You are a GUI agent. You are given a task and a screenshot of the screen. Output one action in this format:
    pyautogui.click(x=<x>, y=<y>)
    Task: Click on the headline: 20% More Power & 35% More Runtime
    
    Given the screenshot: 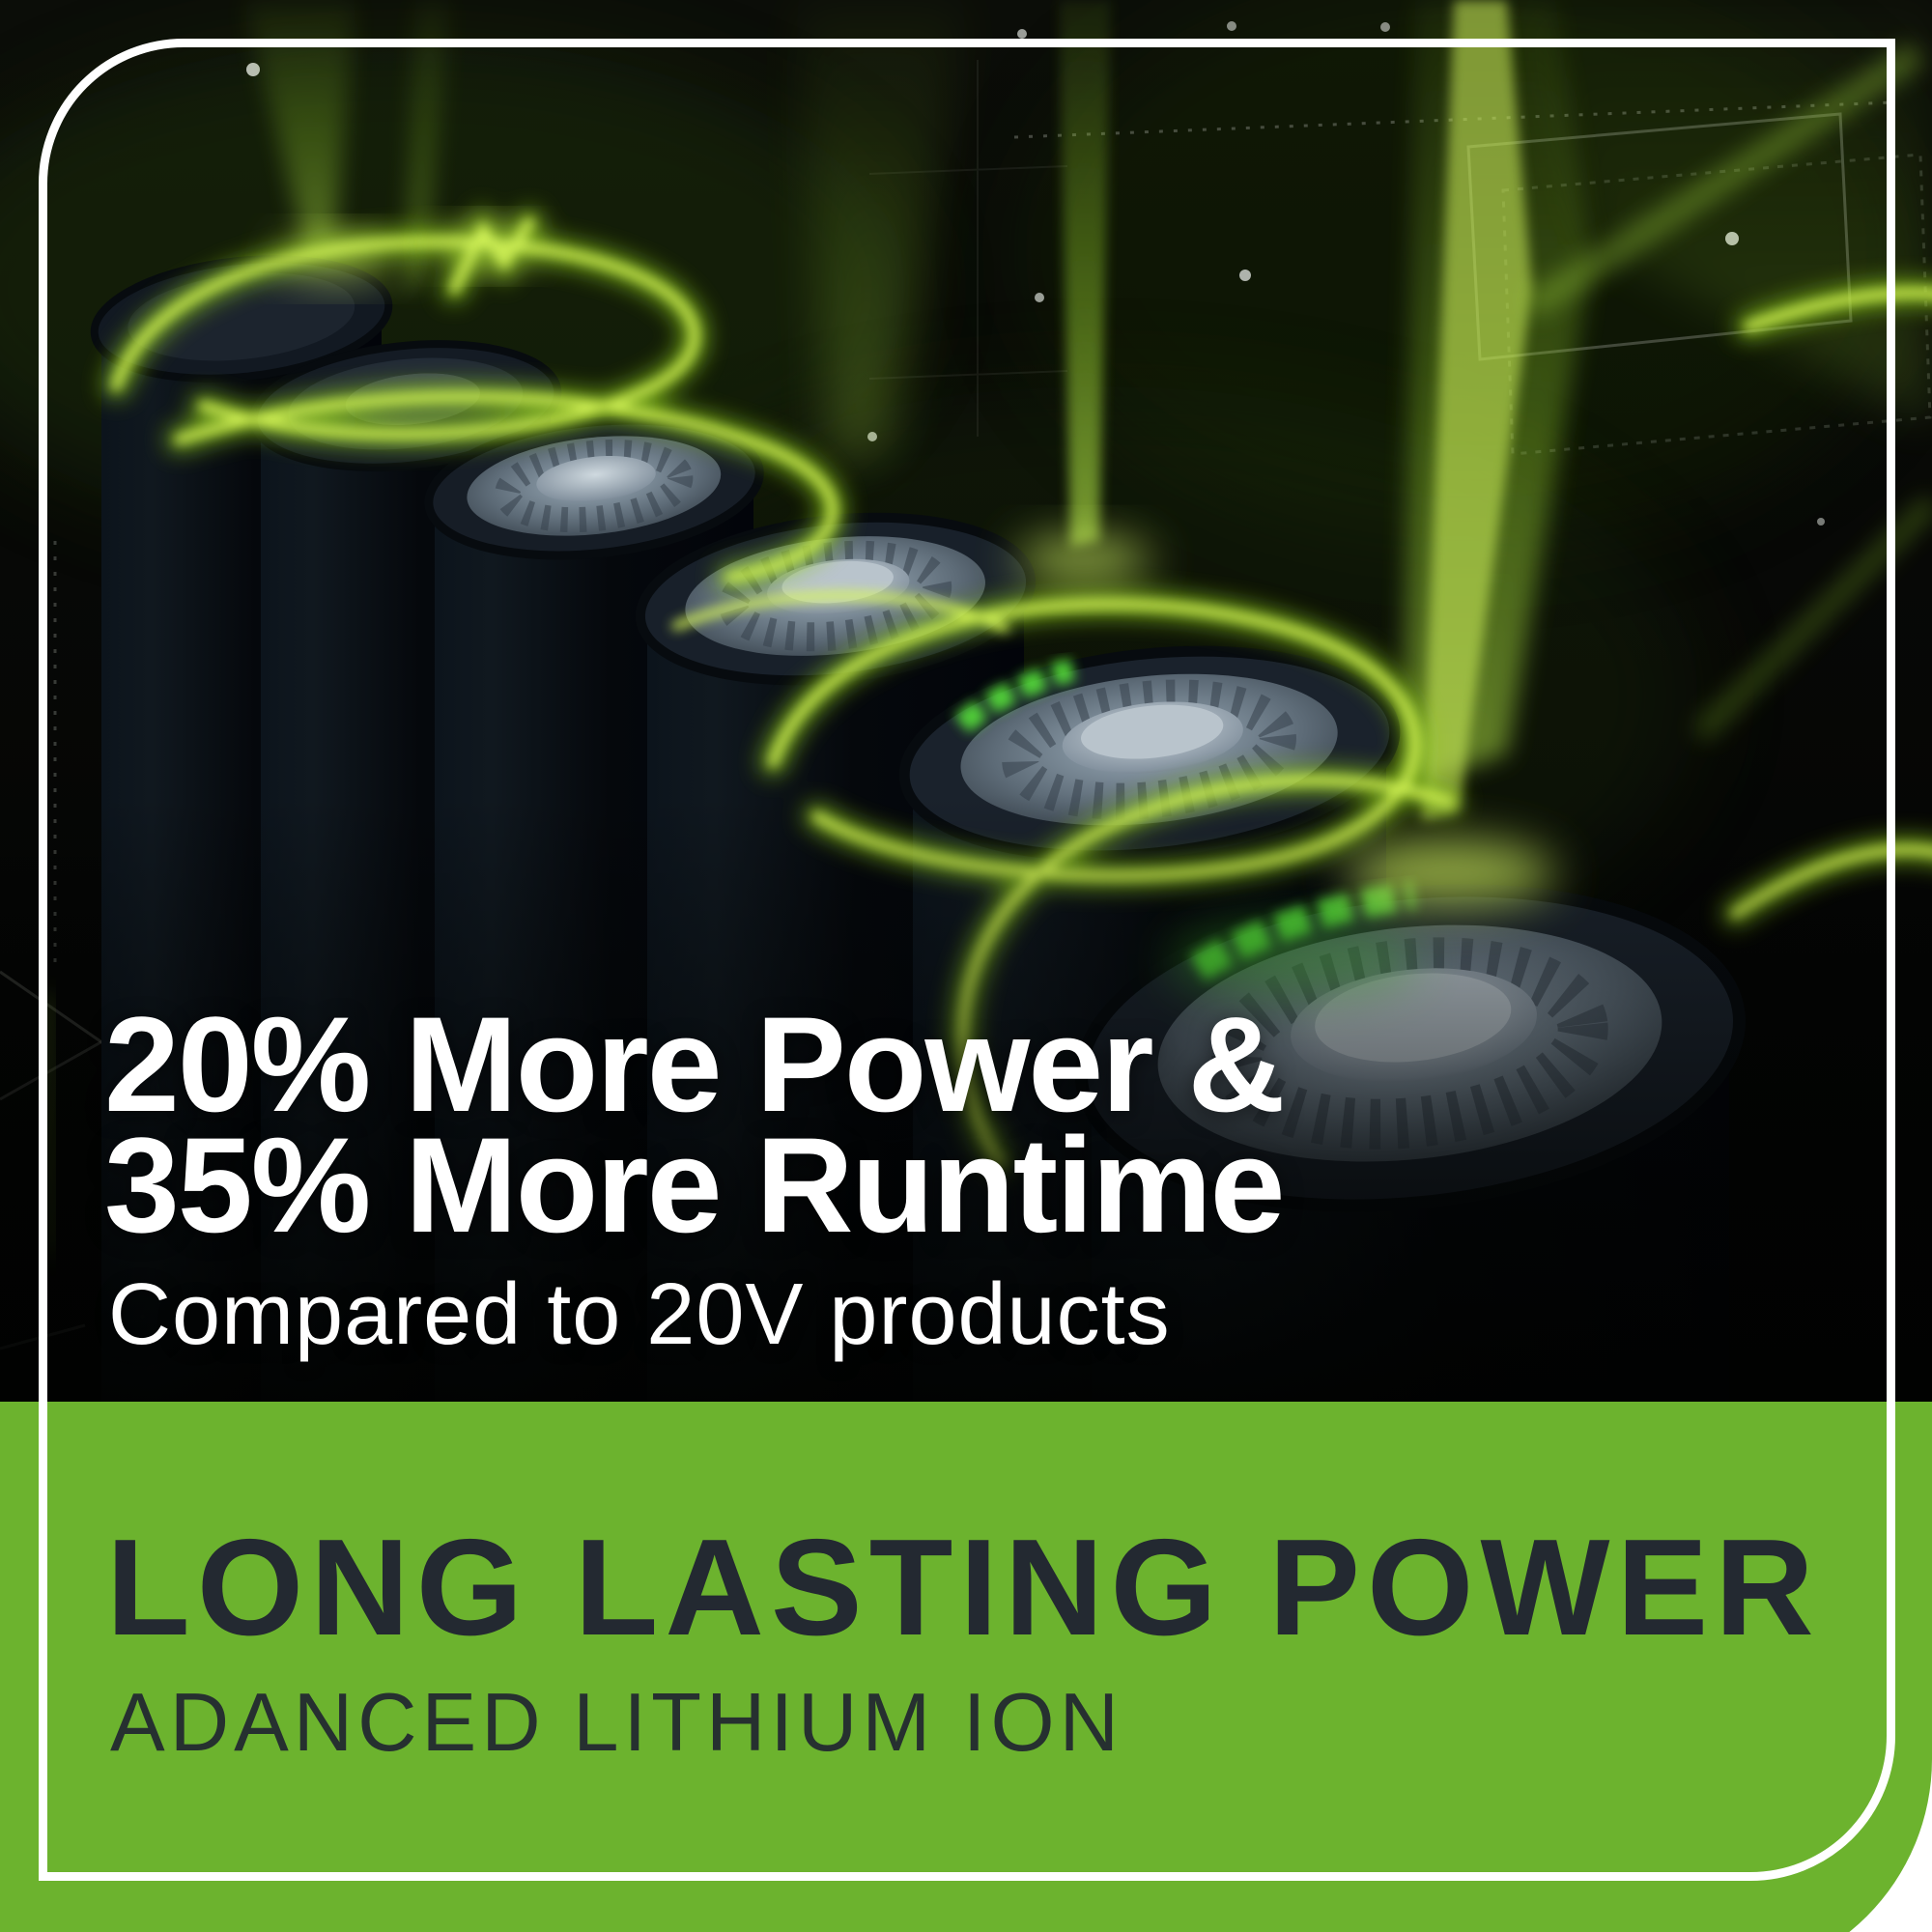 What is the action you would take?
    pyautogui.click(x=695, y=1124)
    